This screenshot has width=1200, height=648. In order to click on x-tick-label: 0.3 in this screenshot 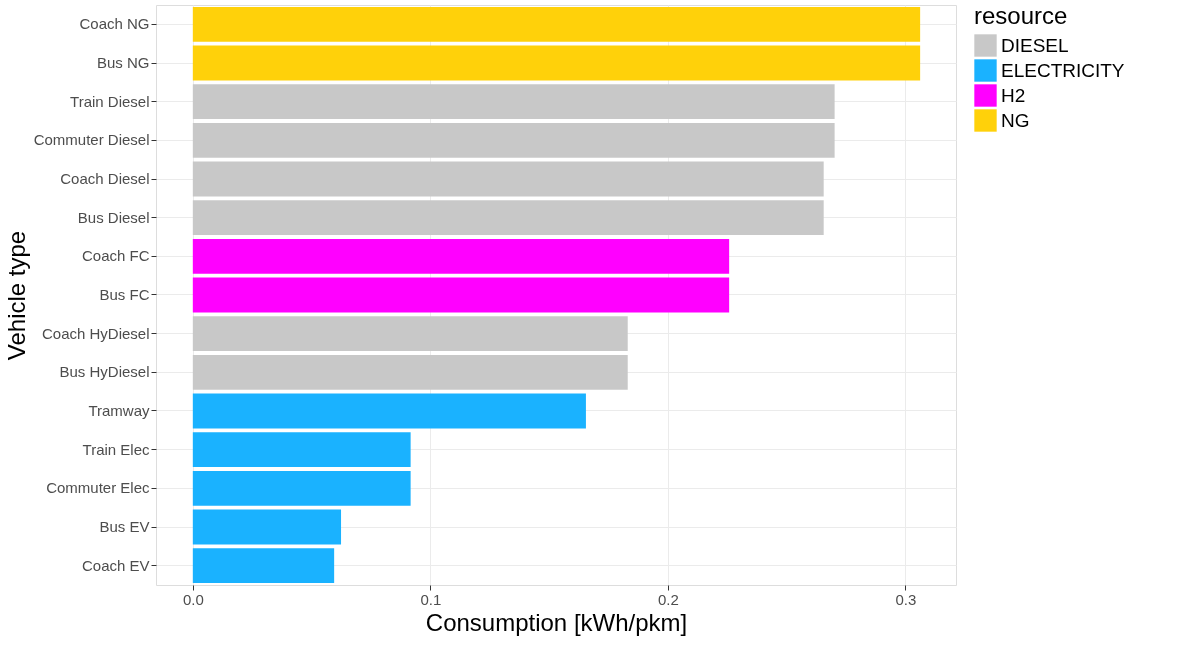, I will do `click(906, 599)`.